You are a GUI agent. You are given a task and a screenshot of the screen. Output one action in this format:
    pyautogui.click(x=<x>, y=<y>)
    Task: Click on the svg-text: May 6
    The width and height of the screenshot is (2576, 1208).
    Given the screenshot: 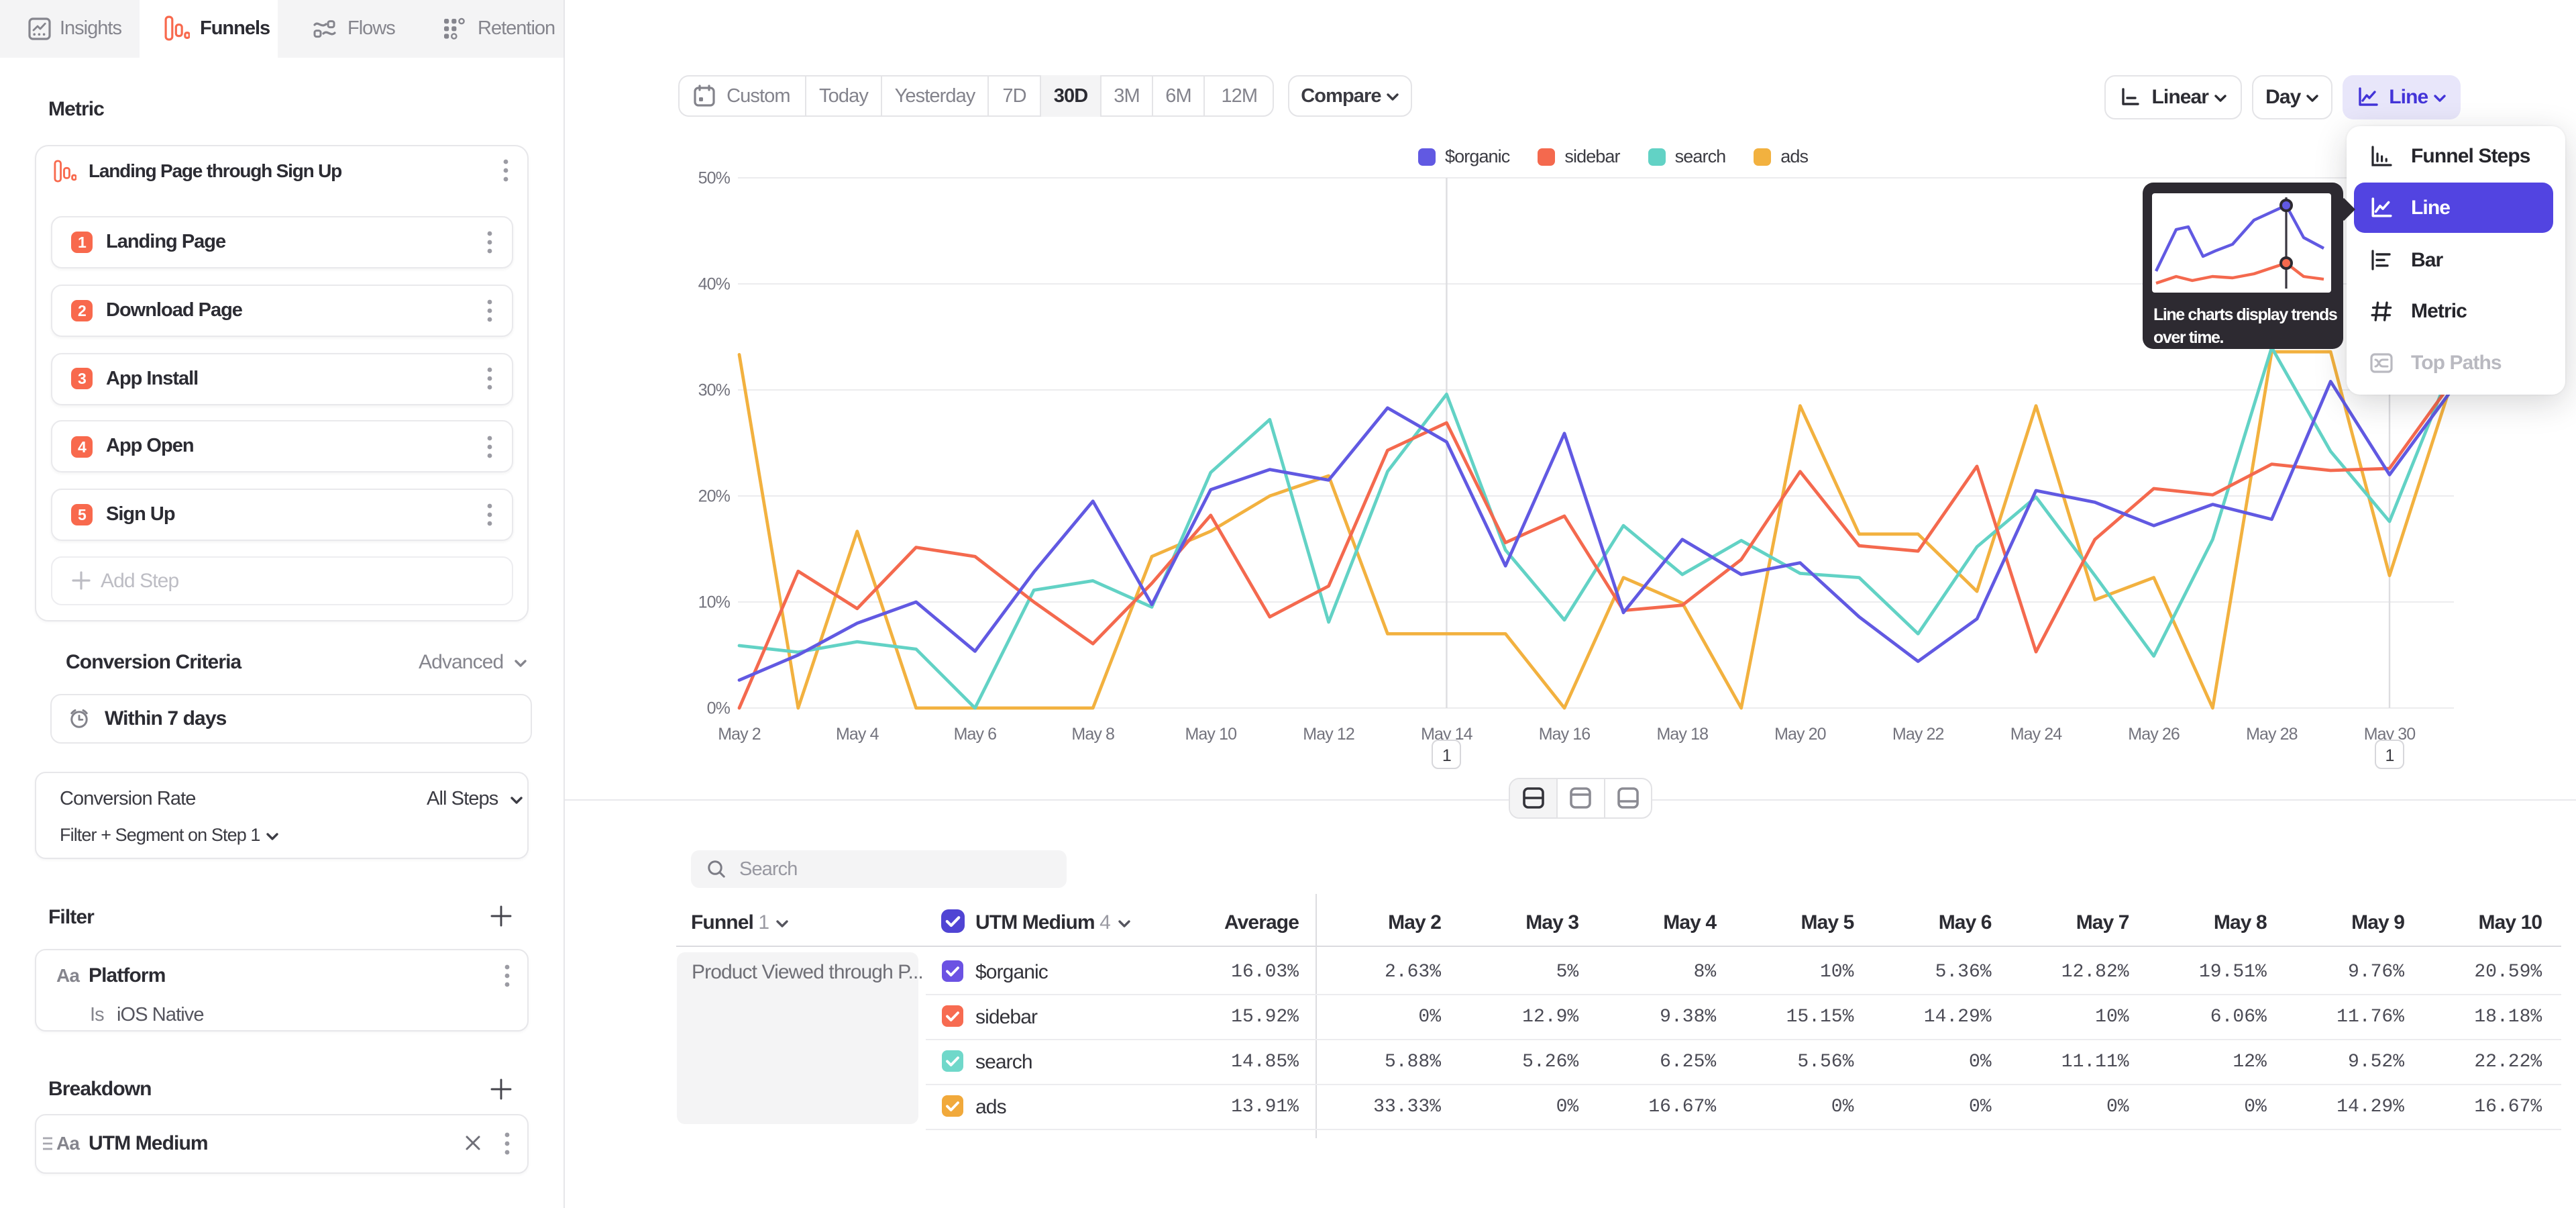 What is the action you would take?
    pyautogui.click(x=975, y=734)
    